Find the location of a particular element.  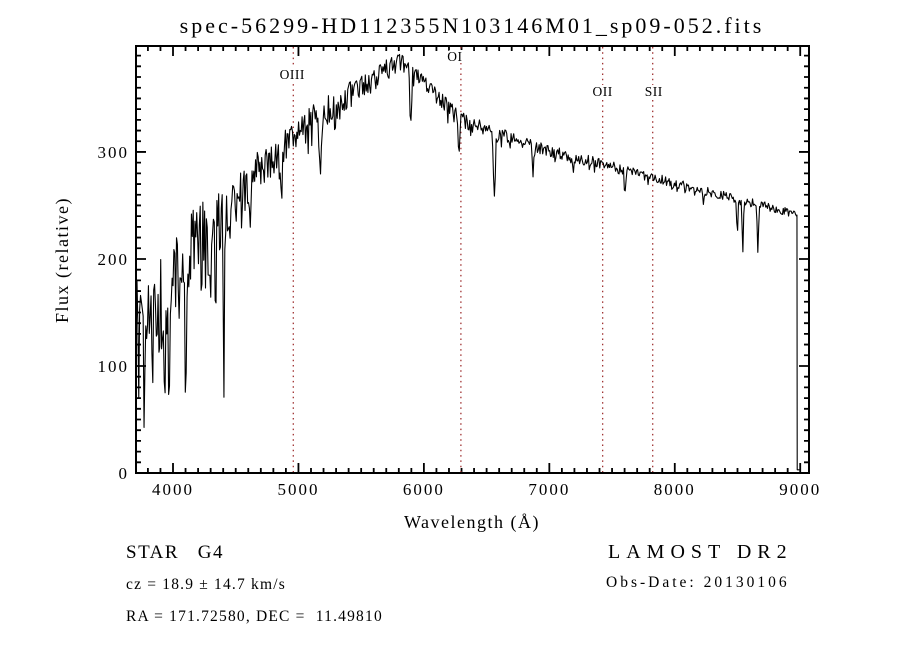

x-tick-labels: 4000 5000 6000 7000 8000 9000 is located at coordinates (486, 489).